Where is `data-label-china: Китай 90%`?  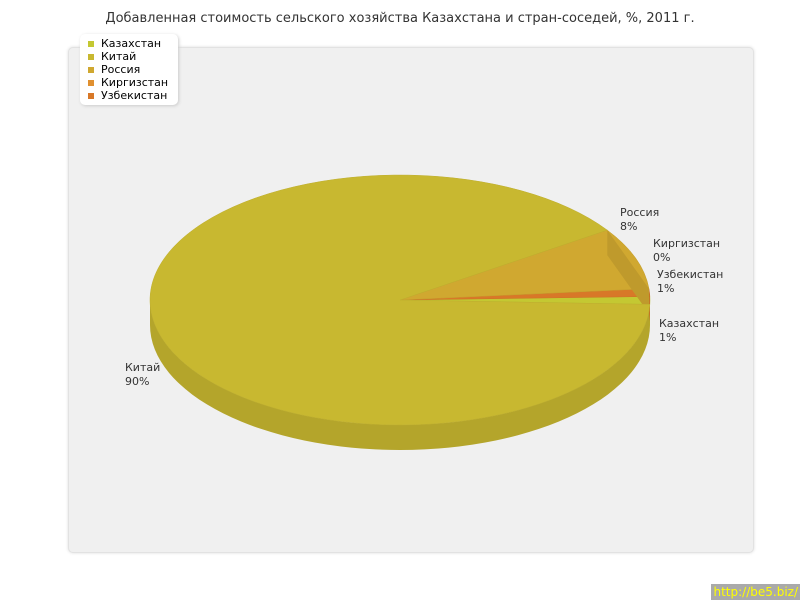
data-label-china: Китай 90% is located at coordinates (142, 375).